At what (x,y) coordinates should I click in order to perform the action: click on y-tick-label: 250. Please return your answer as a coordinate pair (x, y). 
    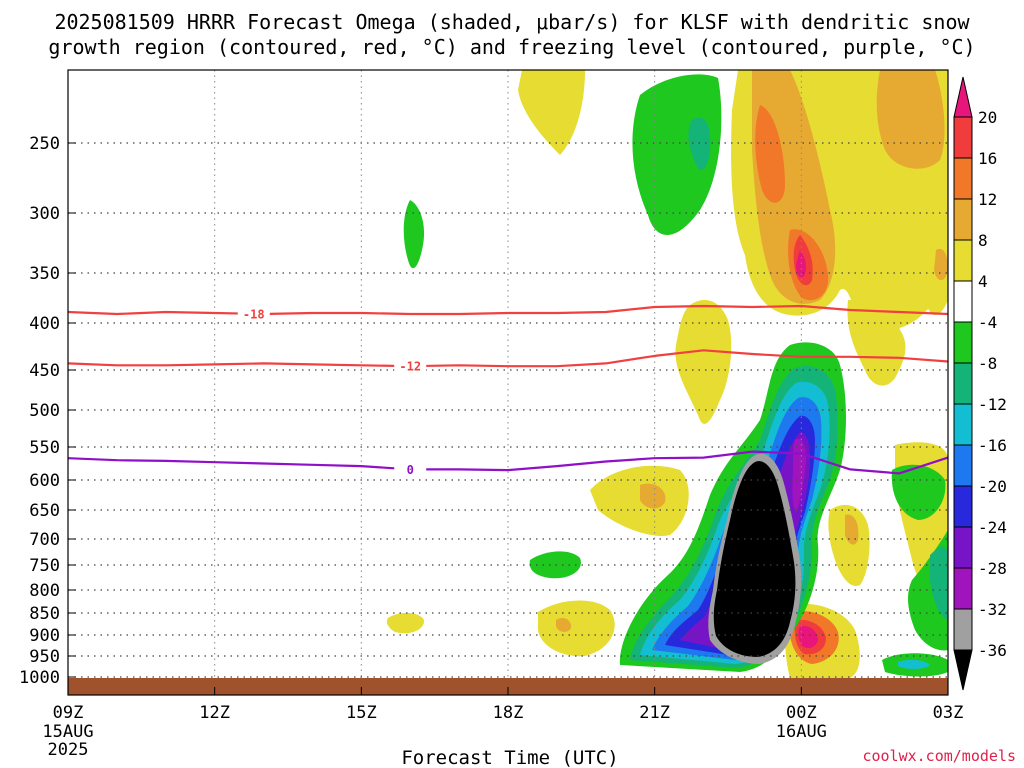
    Looking at the image, I should click on (44, 144).